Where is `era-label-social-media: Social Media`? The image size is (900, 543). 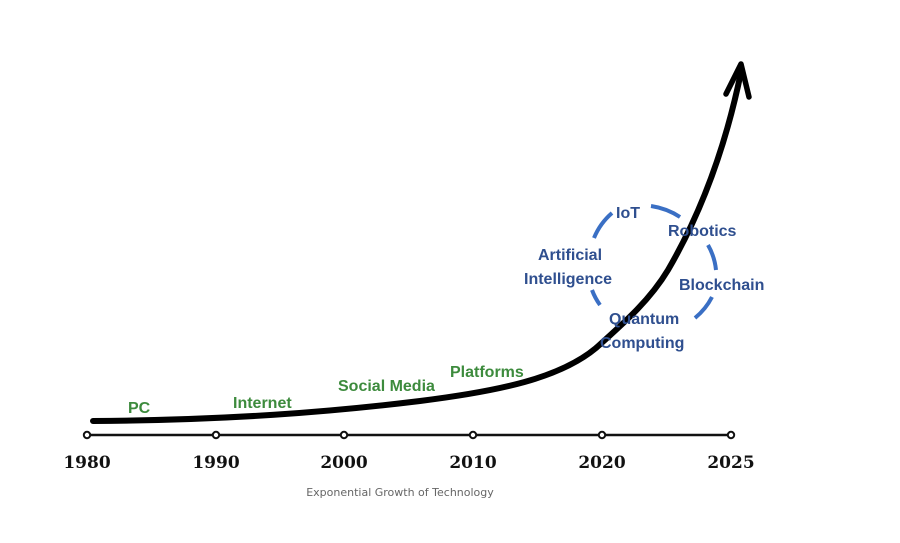
era-label-social-media: Social Media is located at coordinates (386, 386).